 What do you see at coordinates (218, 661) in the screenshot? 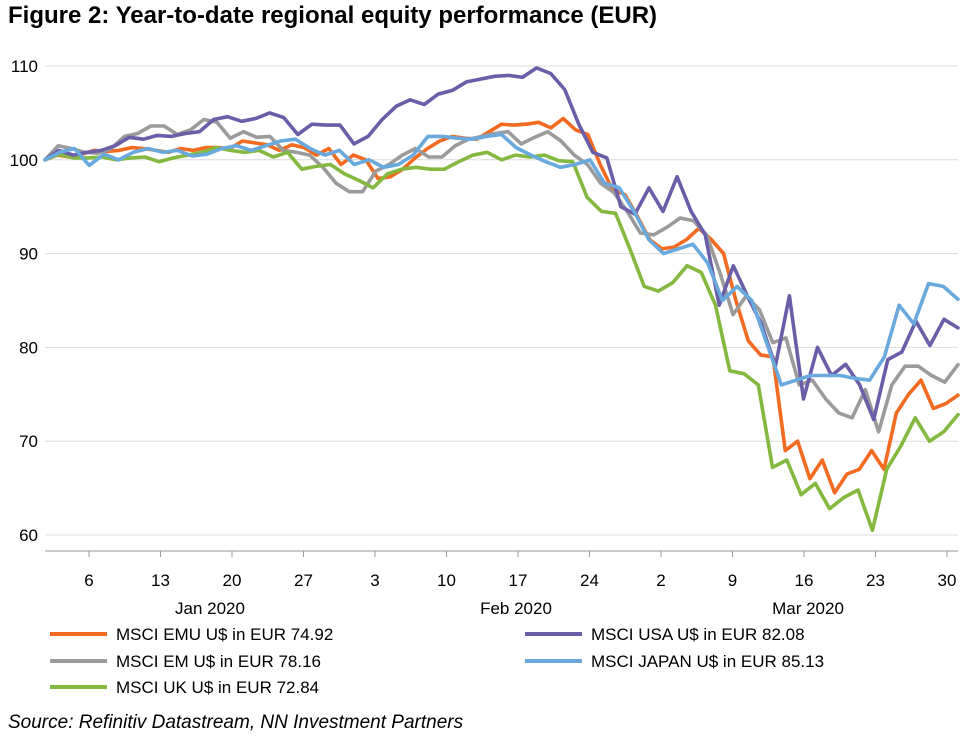
I see `legend-label: MSCI EM U$ in EUR 78.16` at bounding box center [218, 661].